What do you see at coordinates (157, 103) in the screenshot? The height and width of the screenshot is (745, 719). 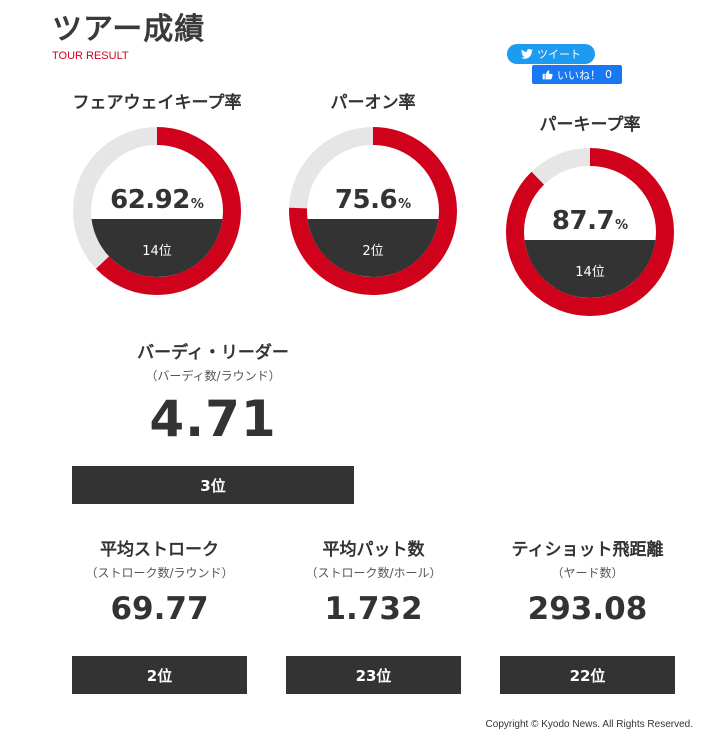 I see `fairway-keep-title: フェアウェイキープ率` at bounding box center [157, 103].